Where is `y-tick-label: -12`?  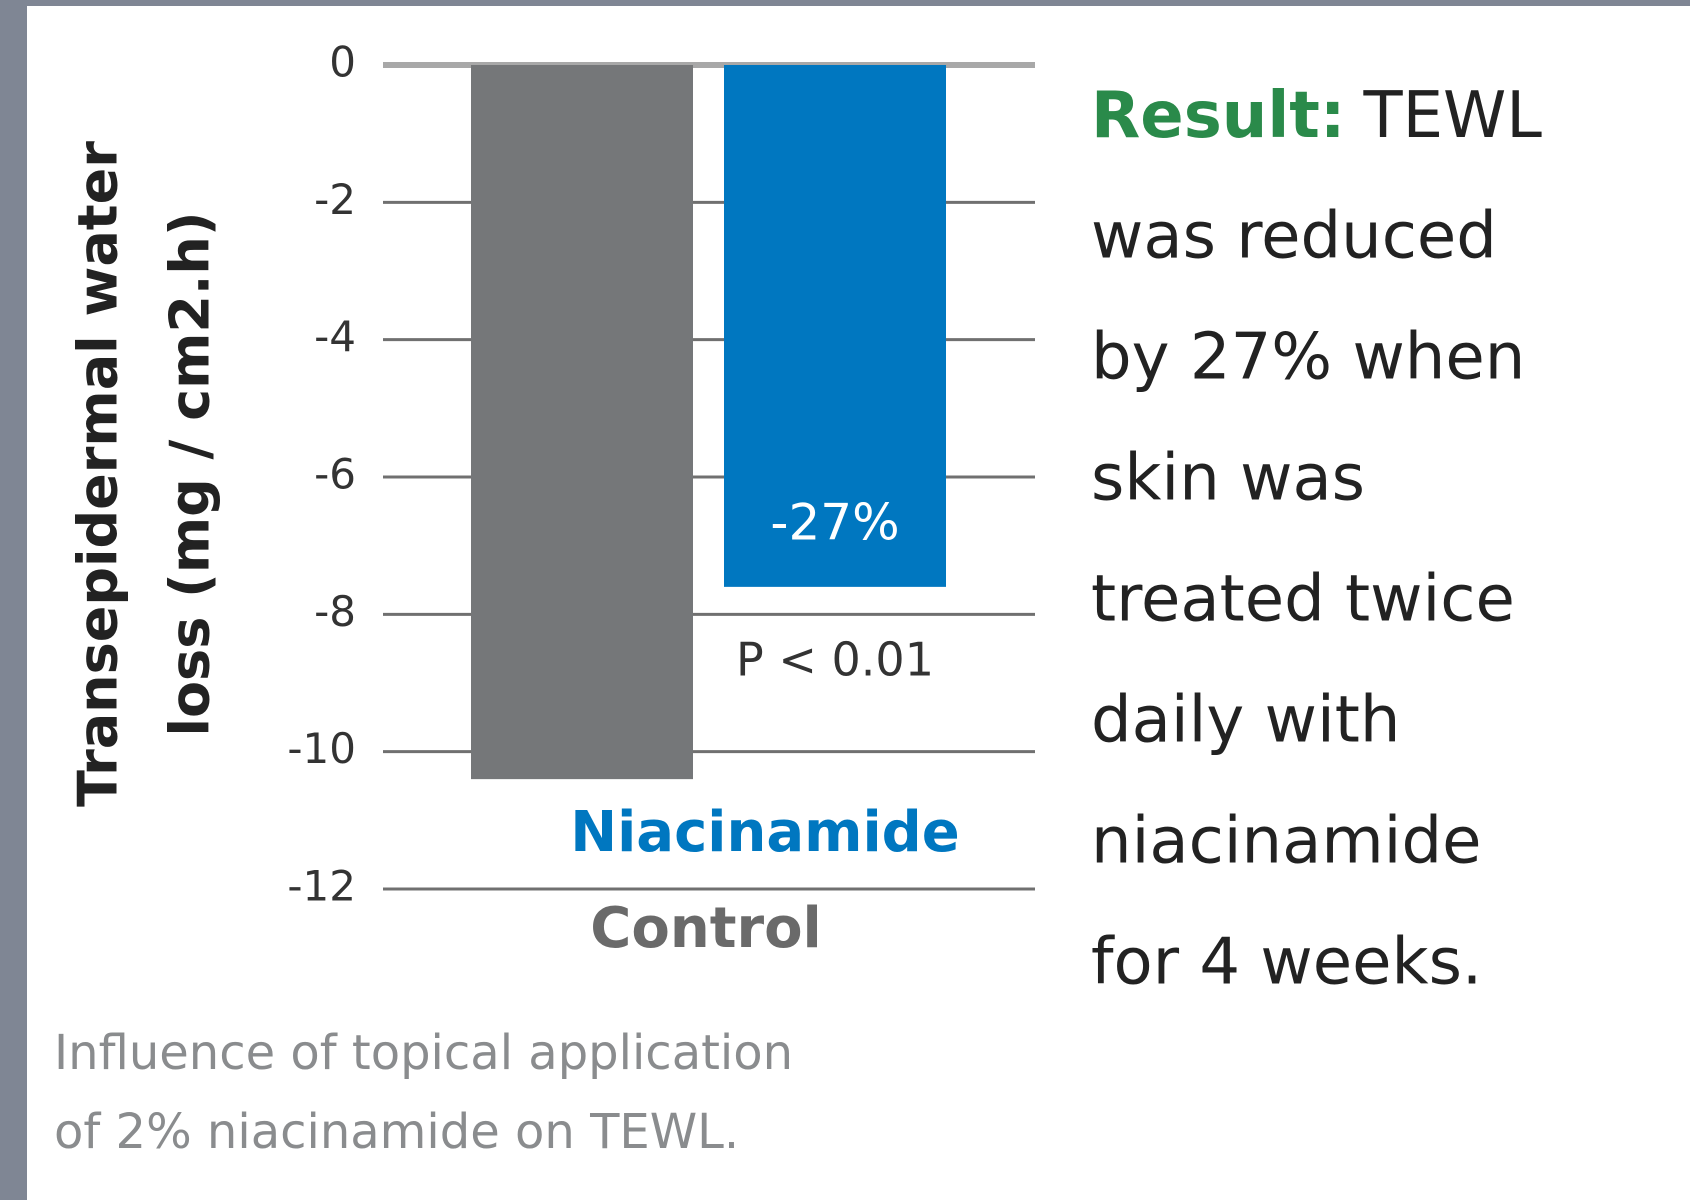 y-tick-label: -12 is located at coordinates (321, 886).